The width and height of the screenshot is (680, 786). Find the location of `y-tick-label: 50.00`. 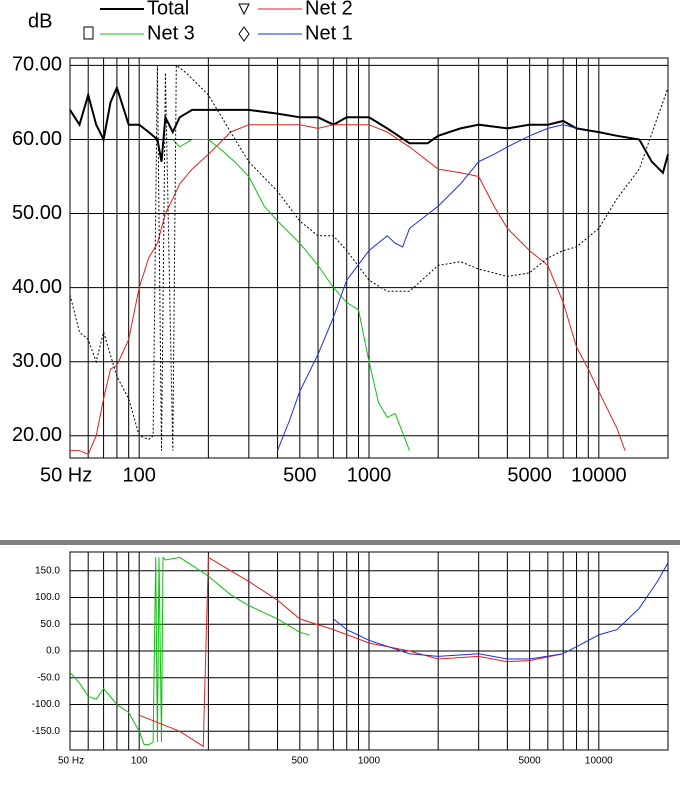

y-tick-label: 50.00 is located at coordinates (37, 213).